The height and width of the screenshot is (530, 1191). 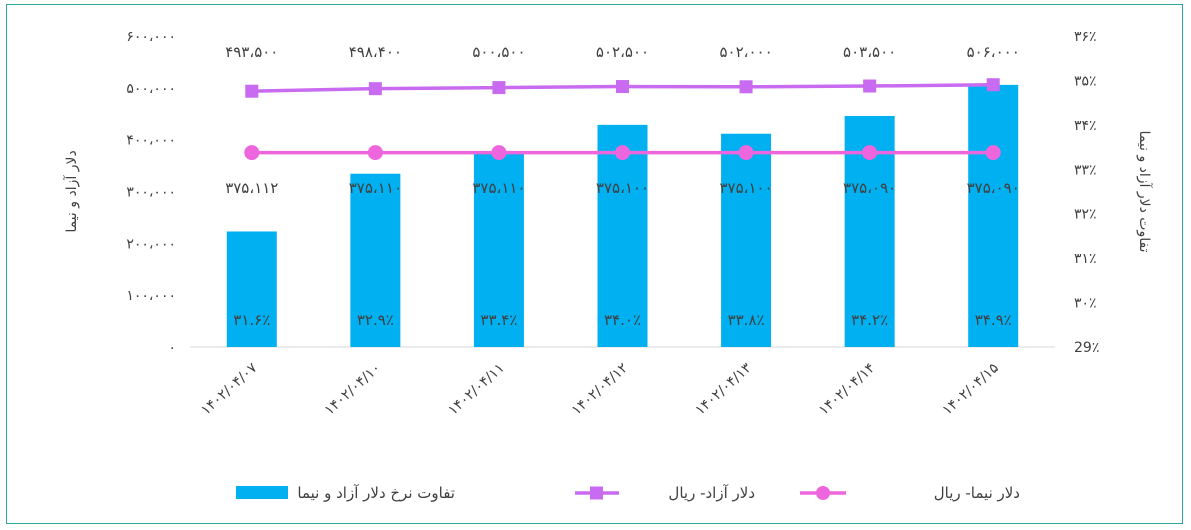 I want to click on x-tick-label: ۱۴۰۲/۰۴/۱۱, so click(x=476, y=389).